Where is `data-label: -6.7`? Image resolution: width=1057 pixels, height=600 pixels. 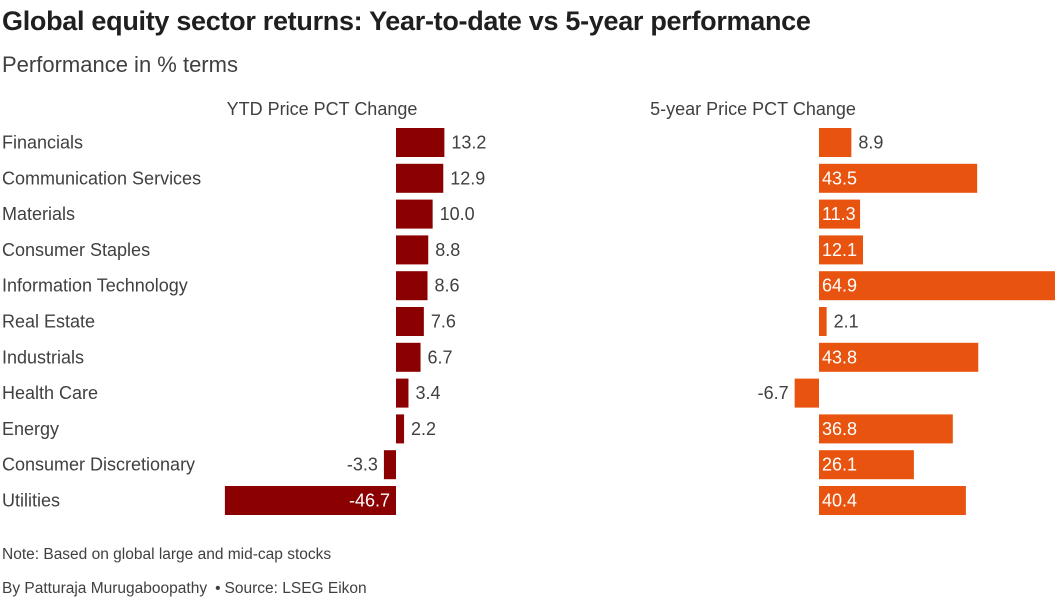
data-label: -6.7 is located at coordinates (773, 393).